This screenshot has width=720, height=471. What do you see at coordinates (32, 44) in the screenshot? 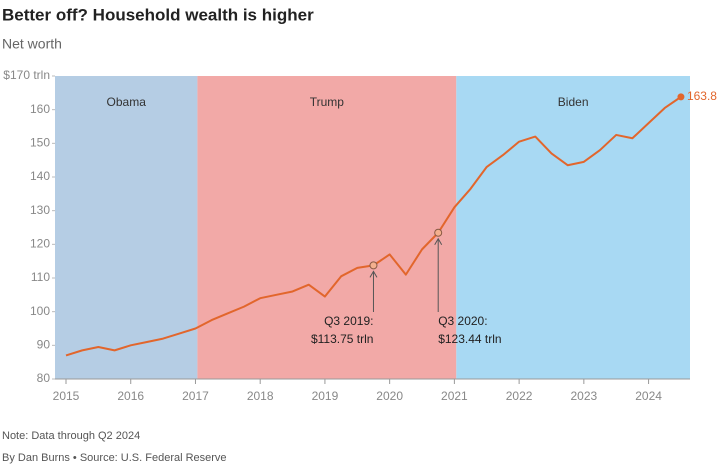
I see `chart-subtitle: Net worth` at bounding box center [32, 44].